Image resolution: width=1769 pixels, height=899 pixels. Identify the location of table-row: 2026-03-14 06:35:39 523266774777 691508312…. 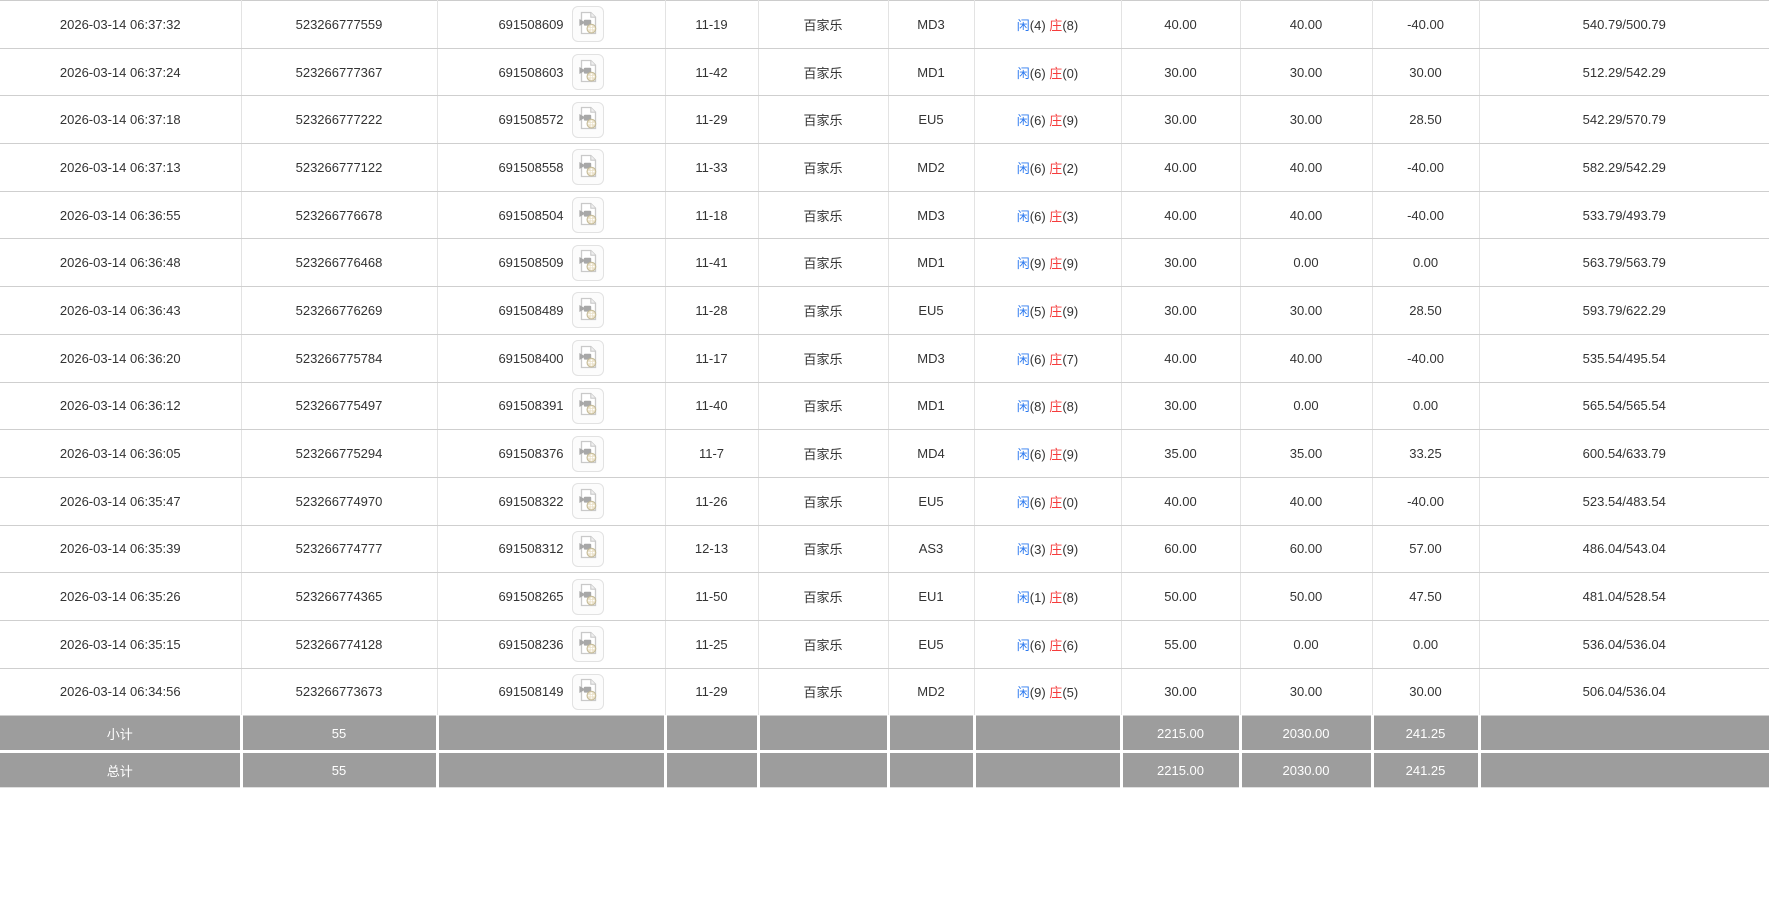
(884, 549).